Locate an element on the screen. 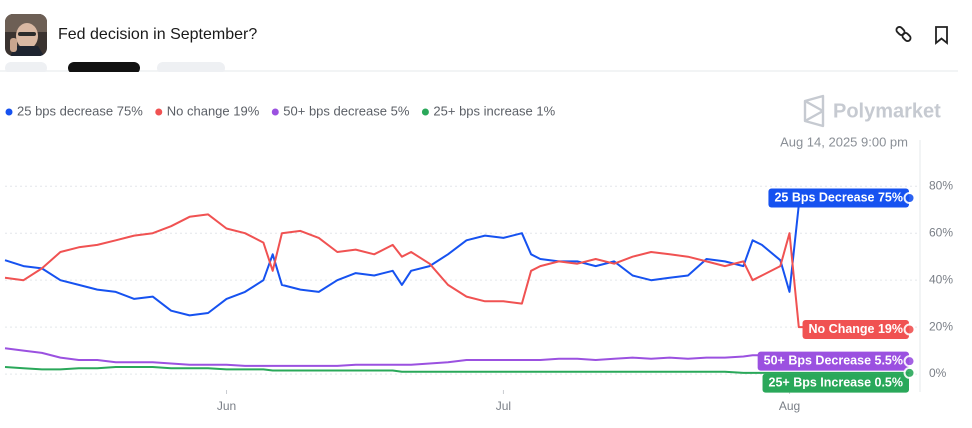 The height and width of the screenshot is (428, 972). link-button is located at coordinates (903, 34).